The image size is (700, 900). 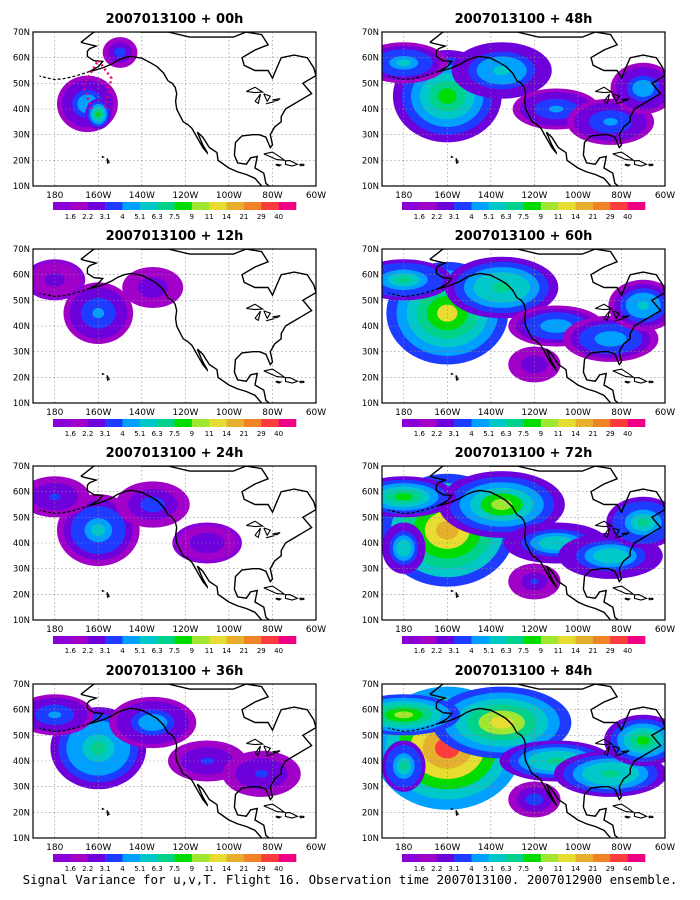 What do you see at coordinates (454, 434) in the screenshot?
I see `colorbar-label: 3.1` at bounding box center [454, 434].